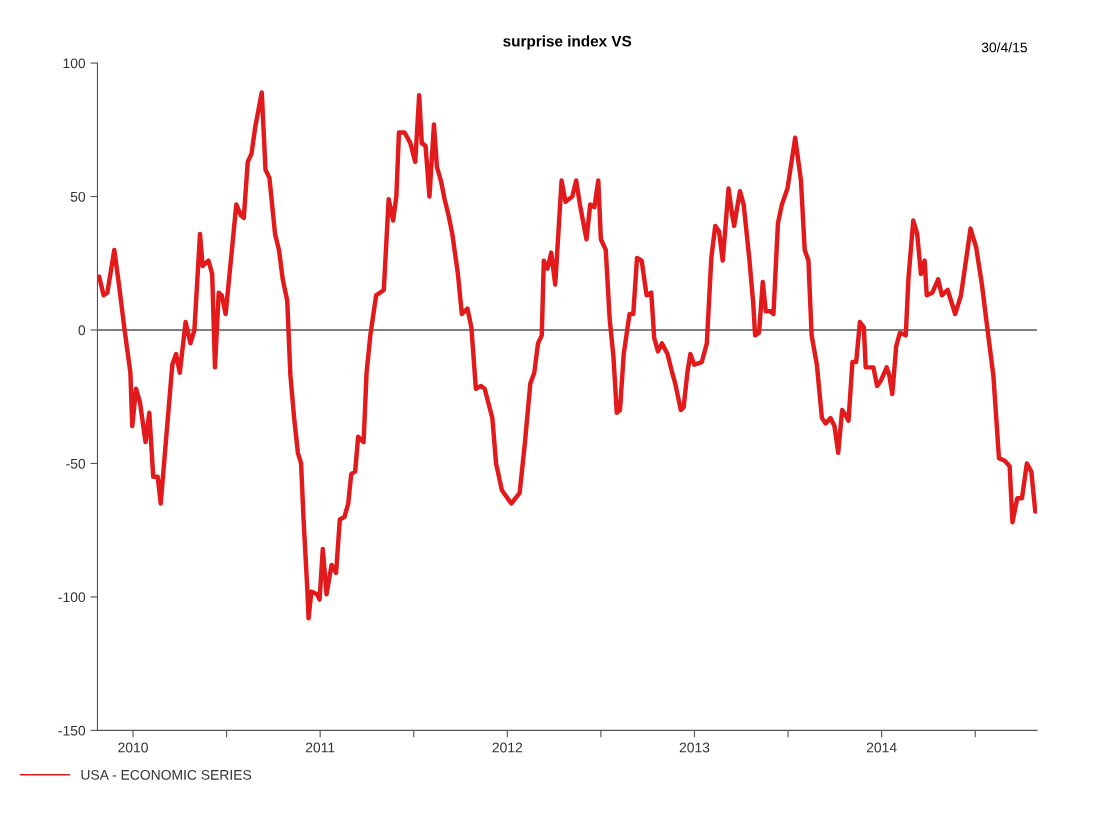 The height and width of the screenshot is (830, 1095). Describe the element at coordinates (74, 63) in the screenshot. I see `y-tick-label: 100` at that location.